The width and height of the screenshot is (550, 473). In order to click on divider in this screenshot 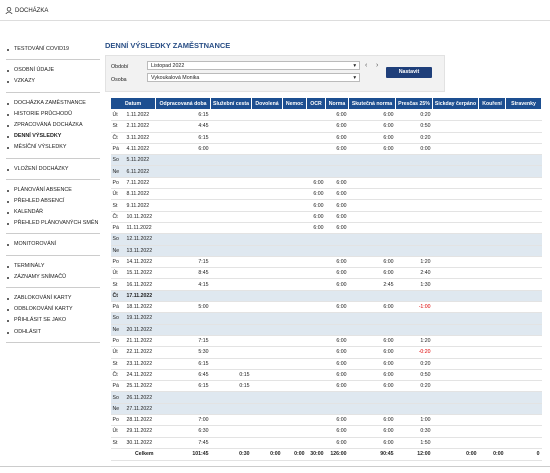, I will do `click(275, 466)`.